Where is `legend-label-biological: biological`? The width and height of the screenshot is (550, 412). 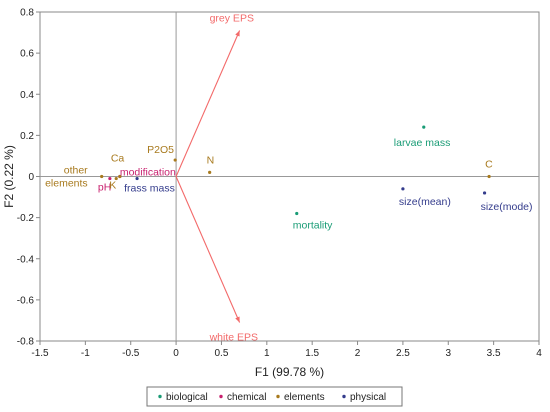
legend-label-biological: biological is located at coordinates (187, 397).